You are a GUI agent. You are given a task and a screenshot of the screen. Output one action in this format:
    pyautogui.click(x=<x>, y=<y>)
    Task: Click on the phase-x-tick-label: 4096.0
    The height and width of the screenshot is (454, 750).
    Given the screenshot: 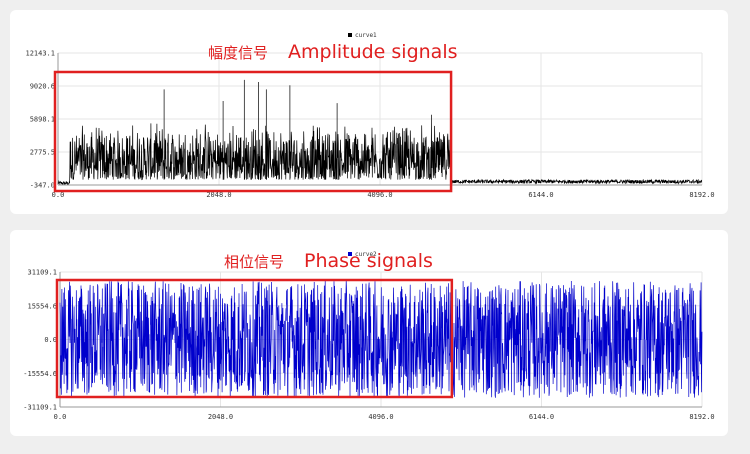 What is the action you would take?
    pyautogui.click(x=380, y=417)
    